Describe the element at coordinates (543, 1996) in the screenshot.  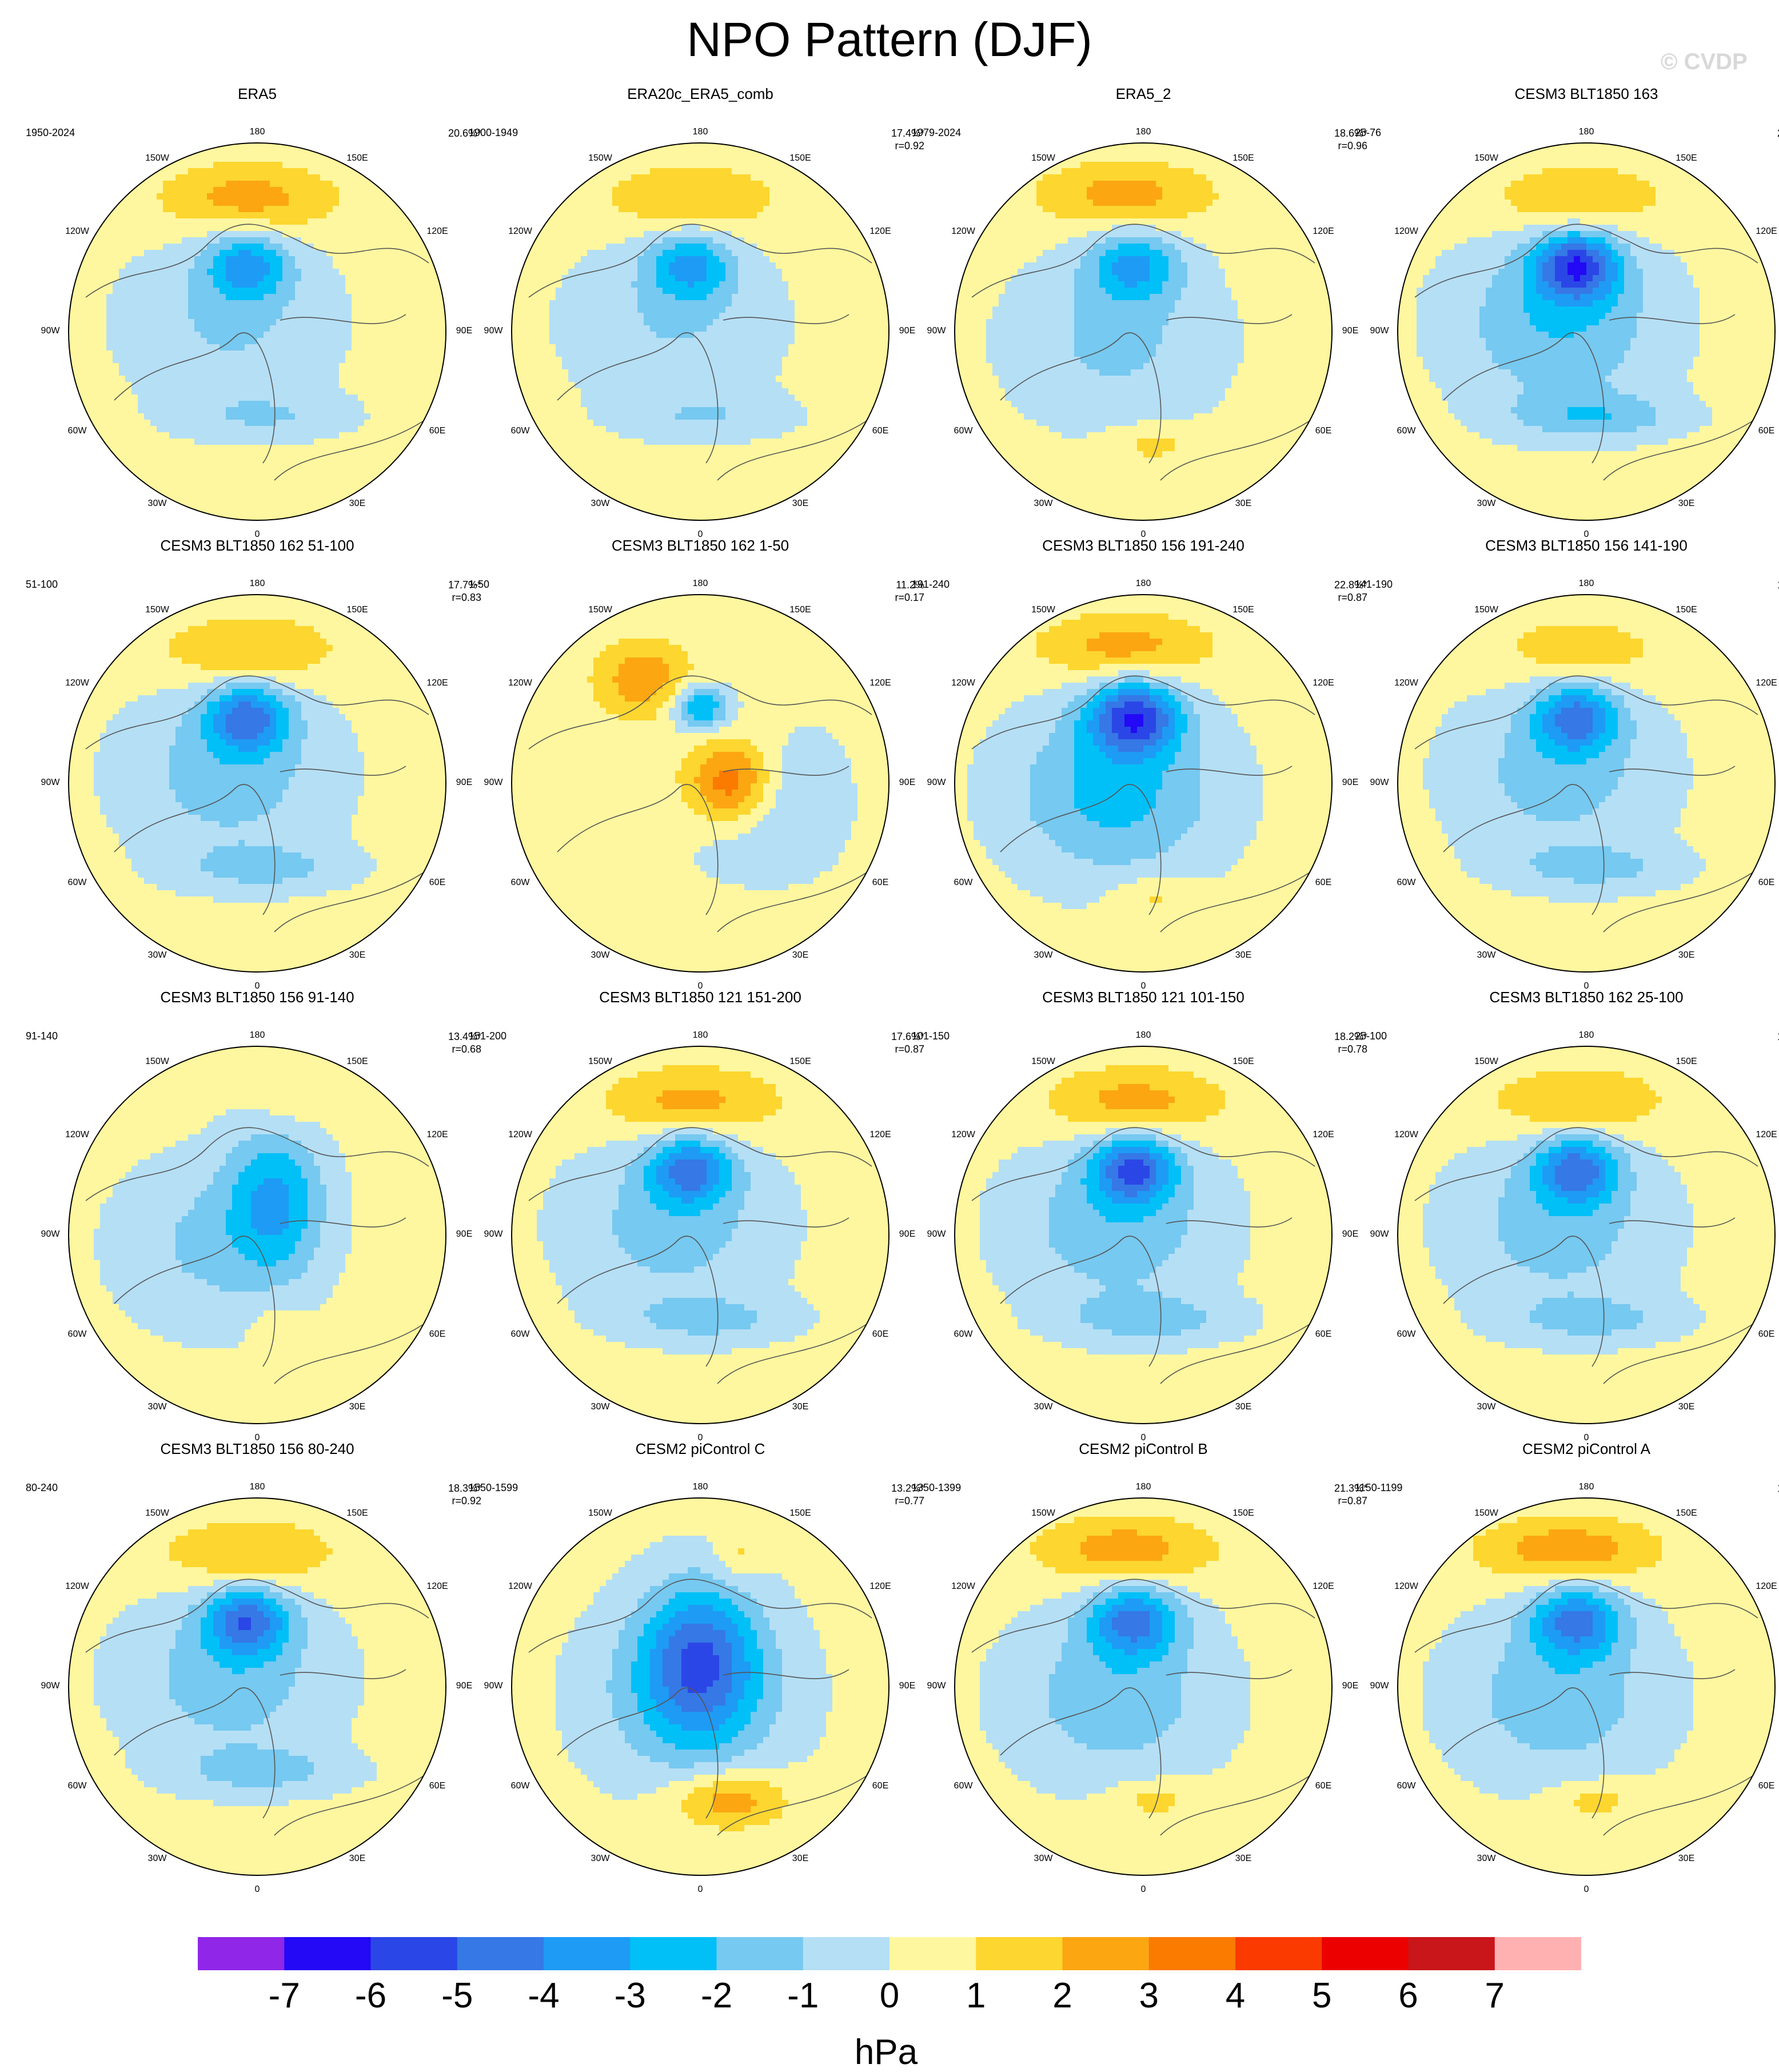
I see `colorbar-tick-label: -4` at that location.